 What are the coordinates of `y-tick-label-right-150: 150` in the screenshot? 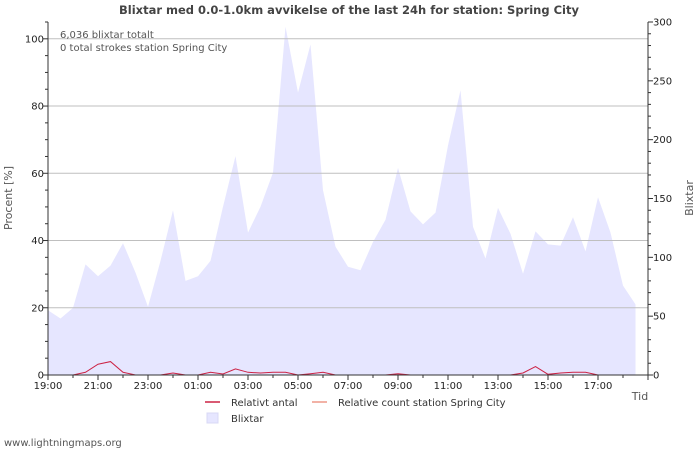 It's located at (662, 199).